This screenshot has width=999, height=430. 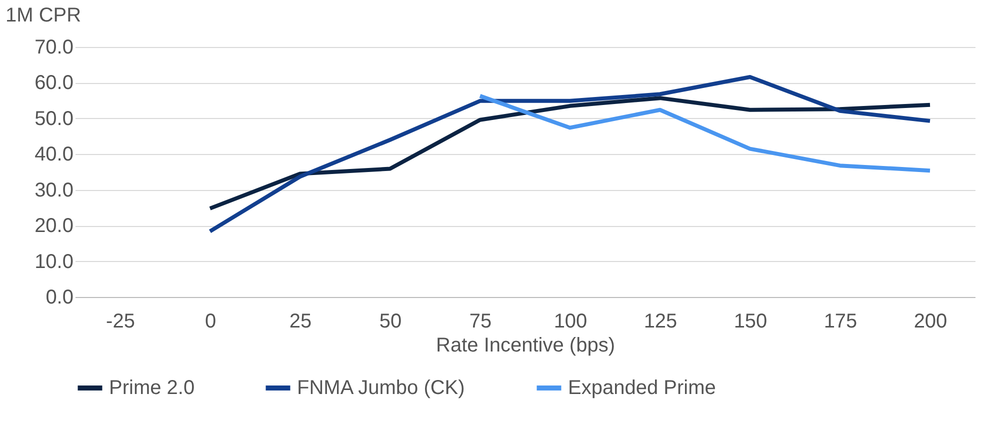 What do you see at coordinates (54, 226) in the screenshot?
I see `y-tick-label: 20.0` at bounding box center [54, 226].